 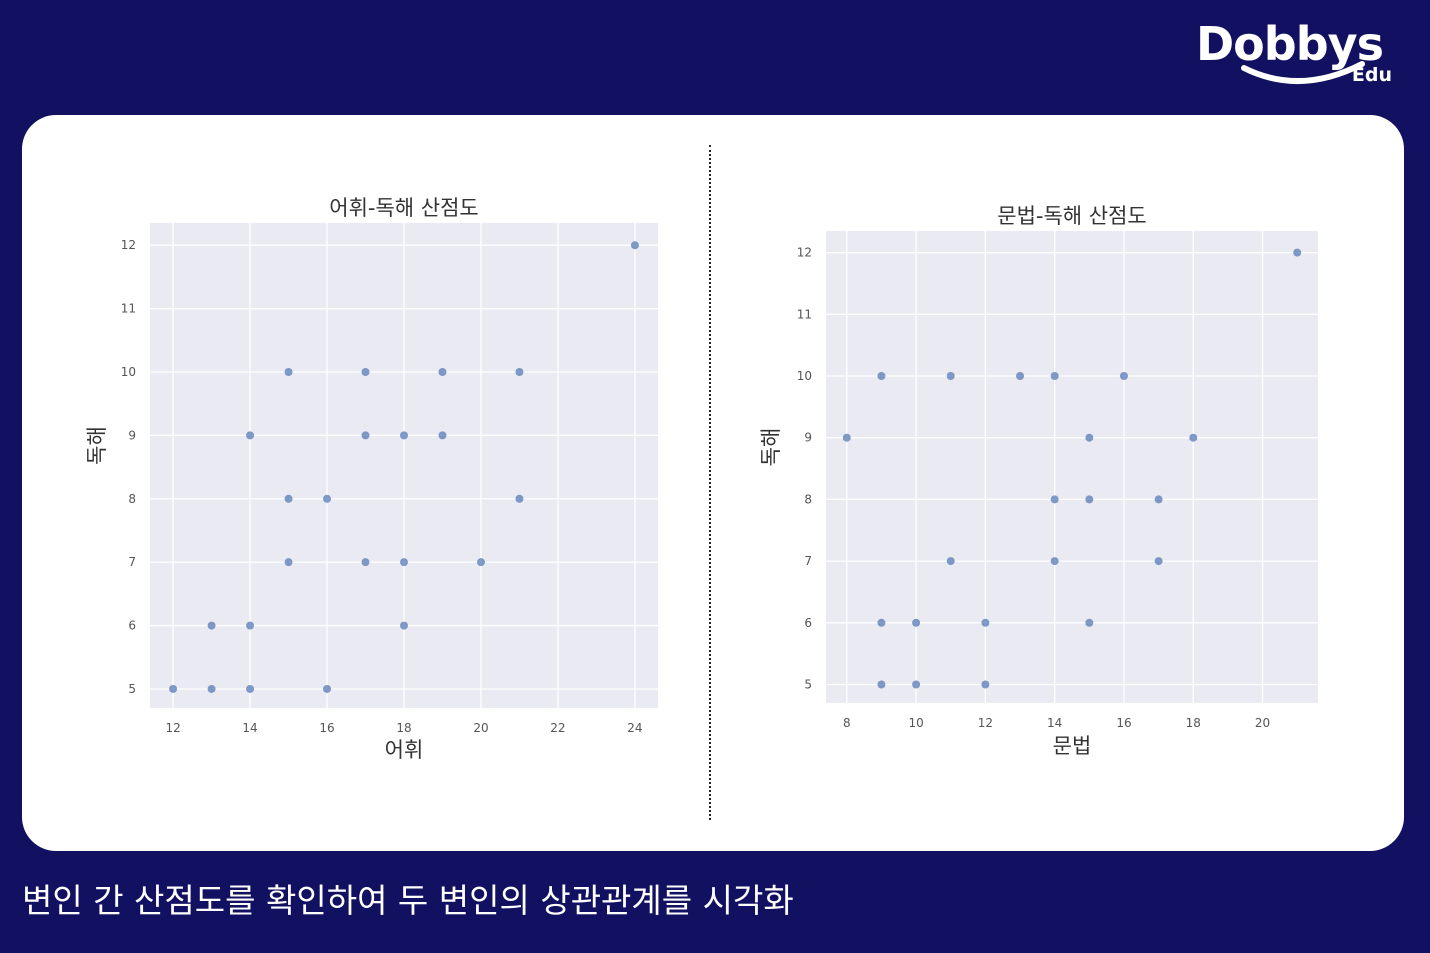 I want to click on x-tick-label: 10, so click(x=915, y=723).